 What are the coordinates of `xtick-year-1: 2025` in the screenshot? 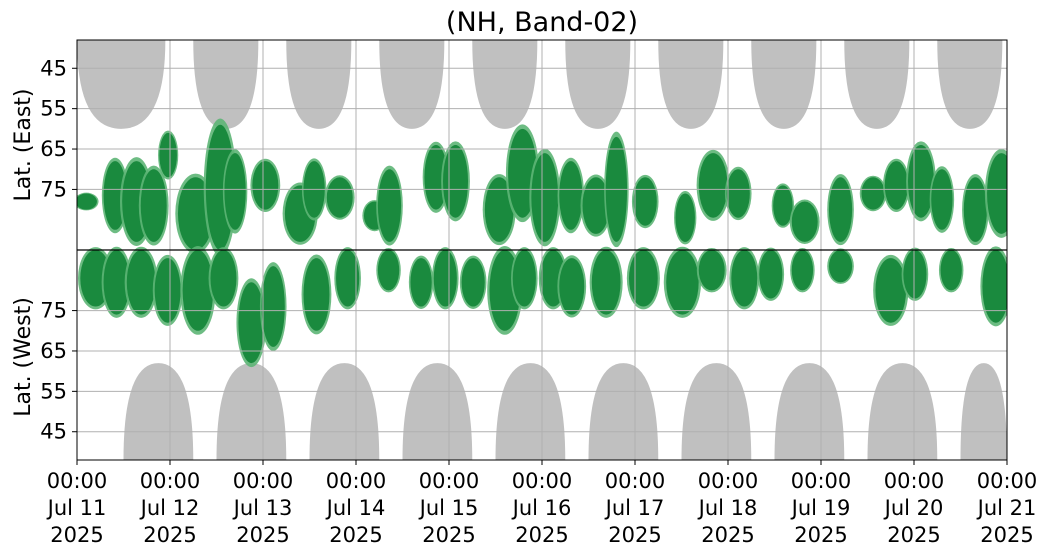 It's located at (169, 535).